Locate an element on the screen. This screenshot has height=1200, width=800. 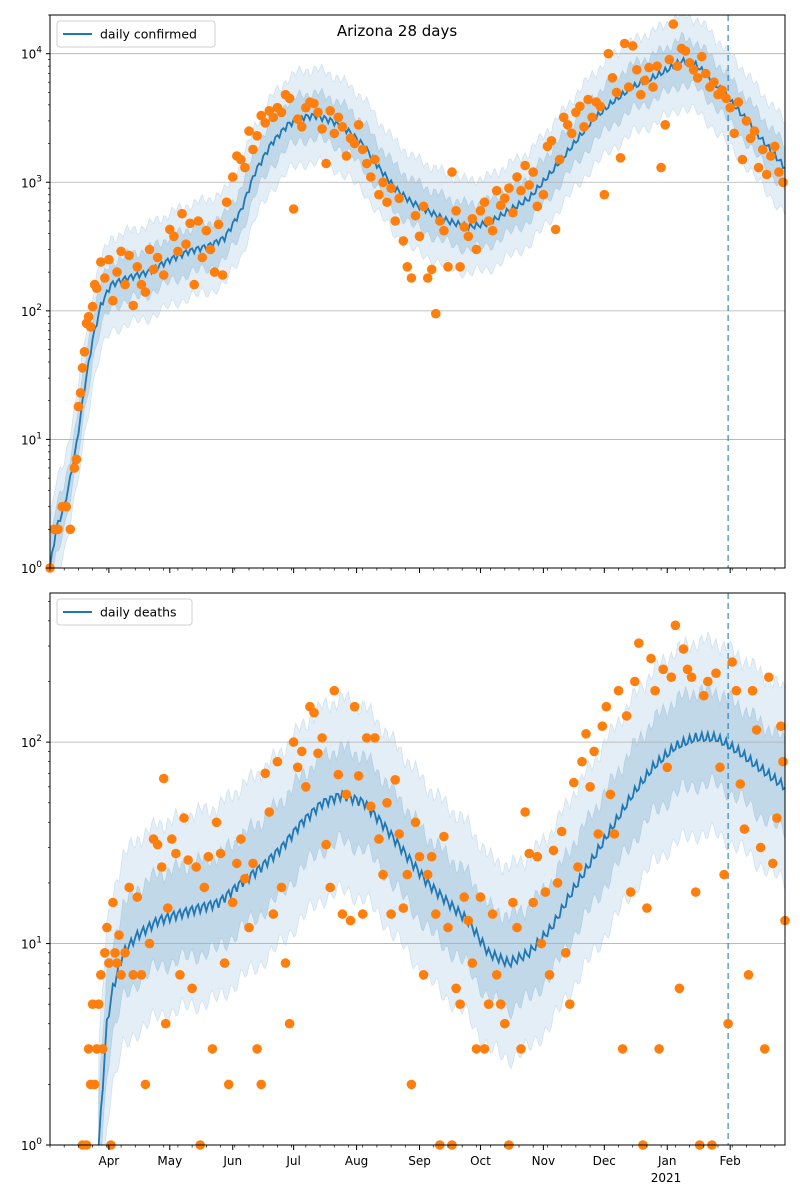
month-label: Apr is located at coordinates (108, 1161).